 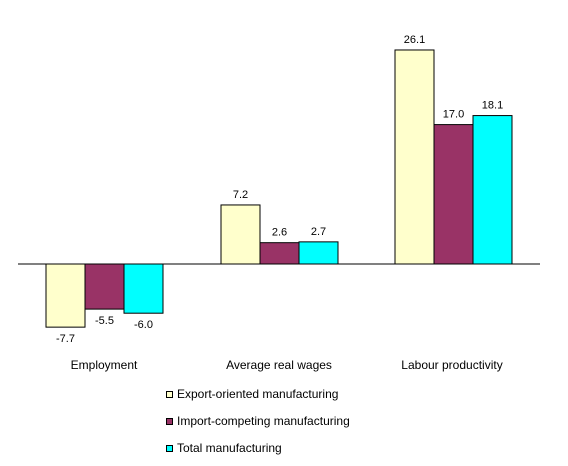 What do you see at coordinates (143, 288) in the screenshot?
I see `bar-employment-total-manufacturing` at bounding box center [143, 288].